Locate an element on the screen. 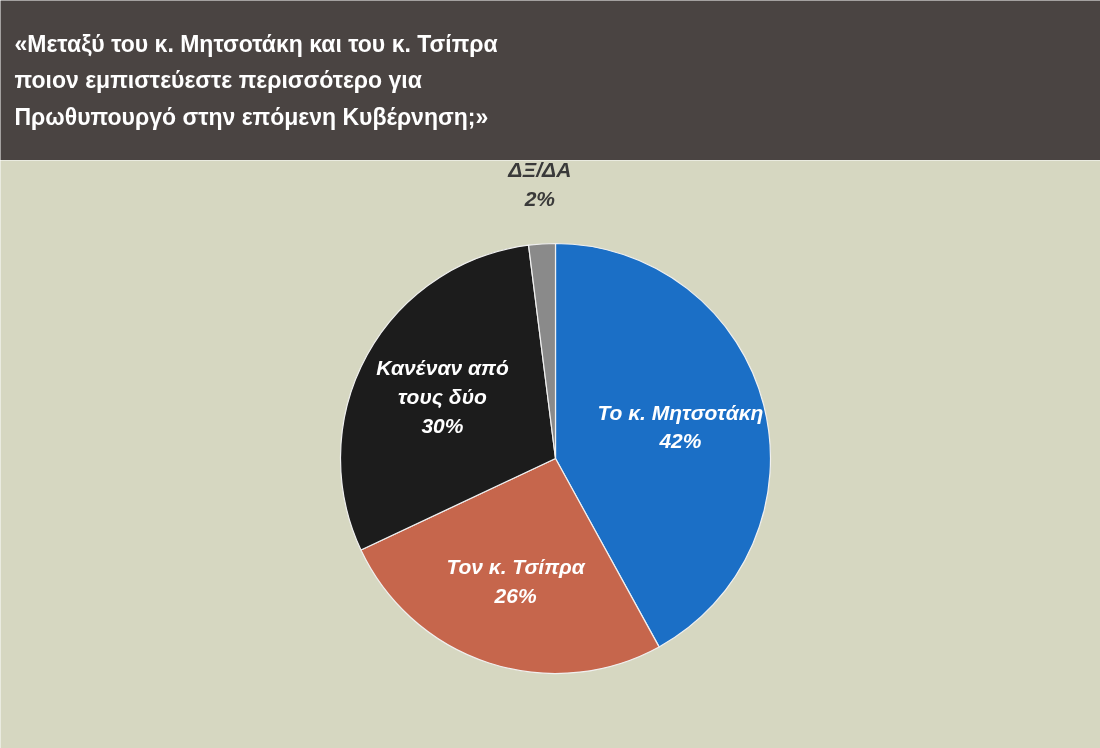  data-label: 30% is located at coordinates (442, 425).